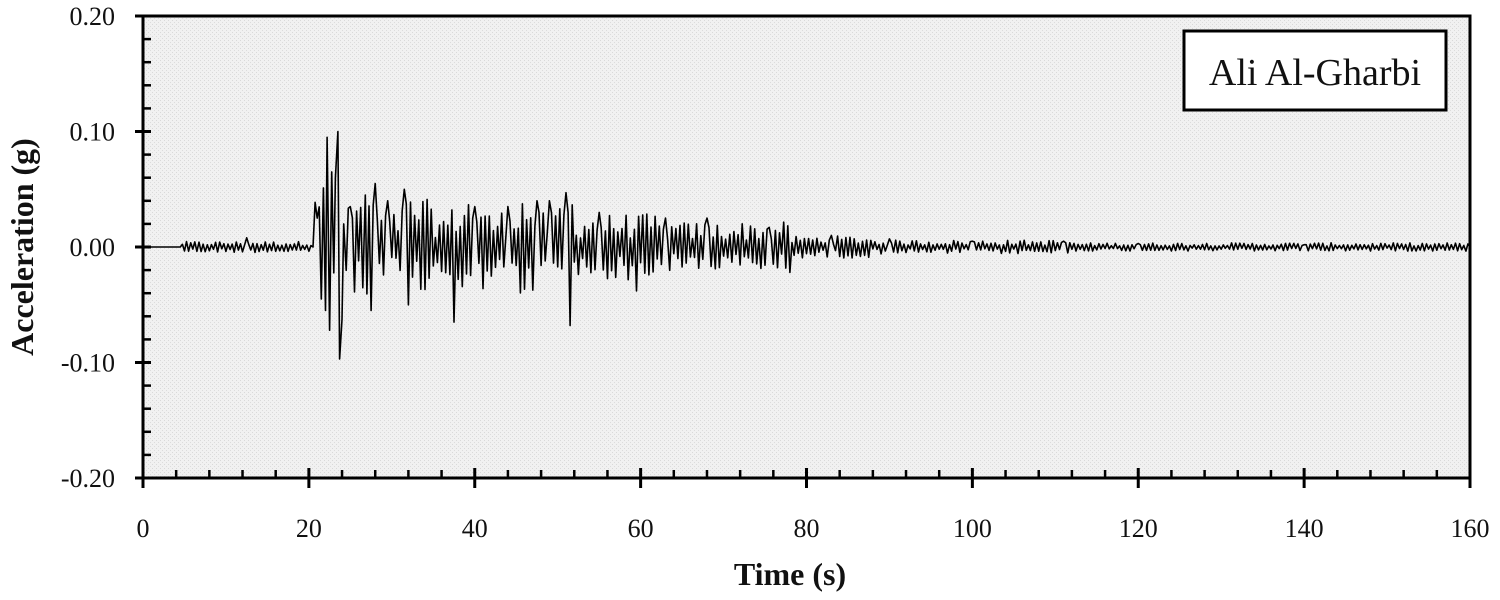 Image resolution: width=1500 pixels, height=600 pixels. What do you see at coordinates (641, 528) in the screenshot?
I see `x-tick-label: 60` at bounding box center [641, 528].